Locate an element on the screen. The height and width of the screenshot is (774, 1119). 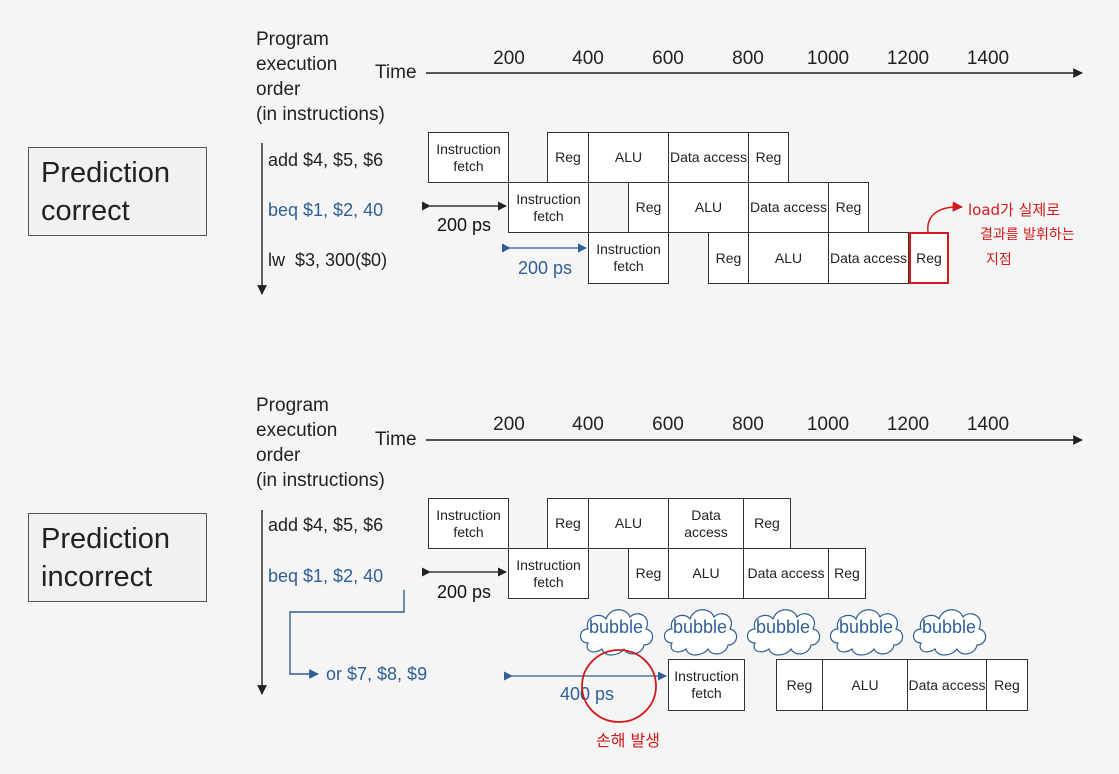
instruction-or: or $7, $8, $9 is located at coordinates (377, 674).